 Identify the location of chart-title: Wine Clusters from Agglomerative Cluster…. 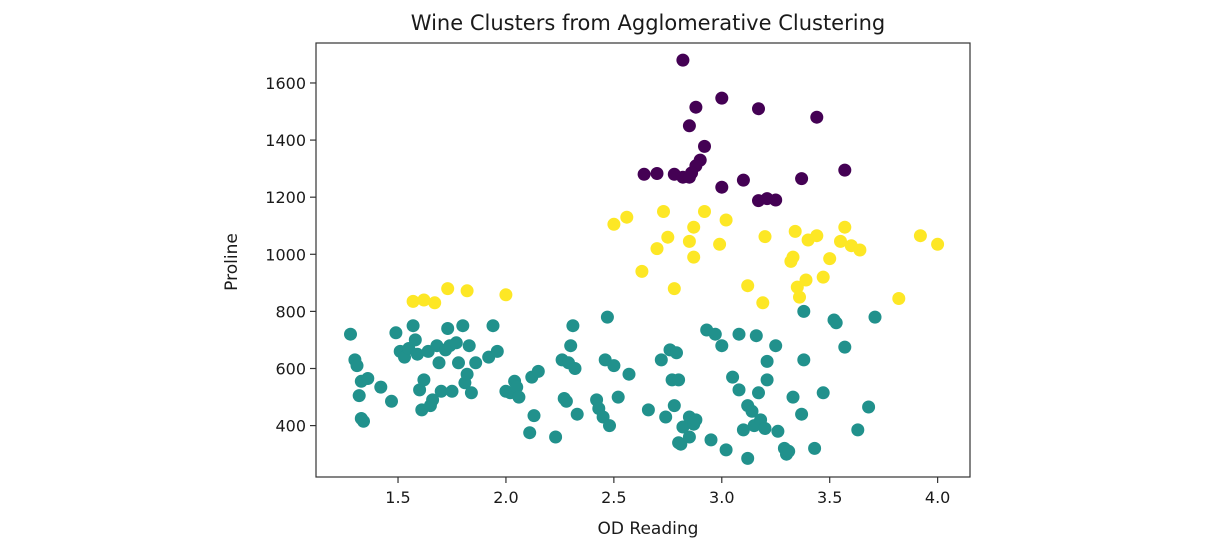
(648, 23).